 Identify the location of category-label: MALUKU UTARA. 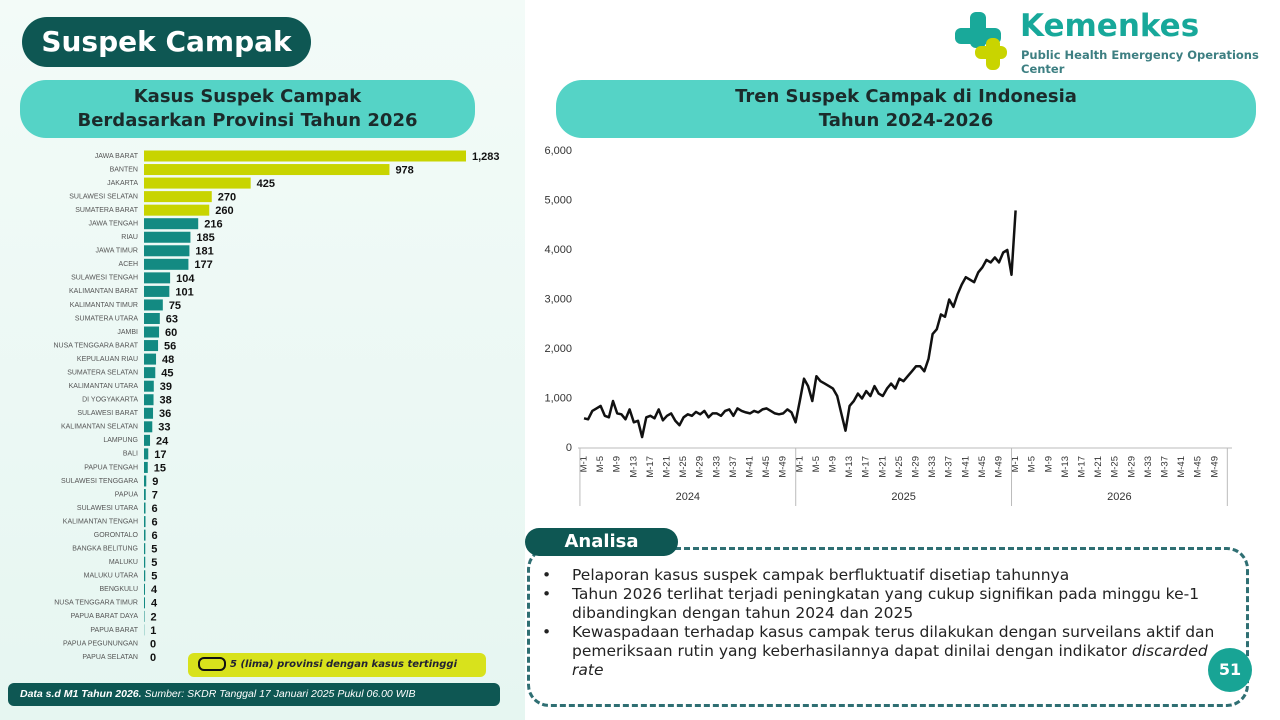
(111, 576).